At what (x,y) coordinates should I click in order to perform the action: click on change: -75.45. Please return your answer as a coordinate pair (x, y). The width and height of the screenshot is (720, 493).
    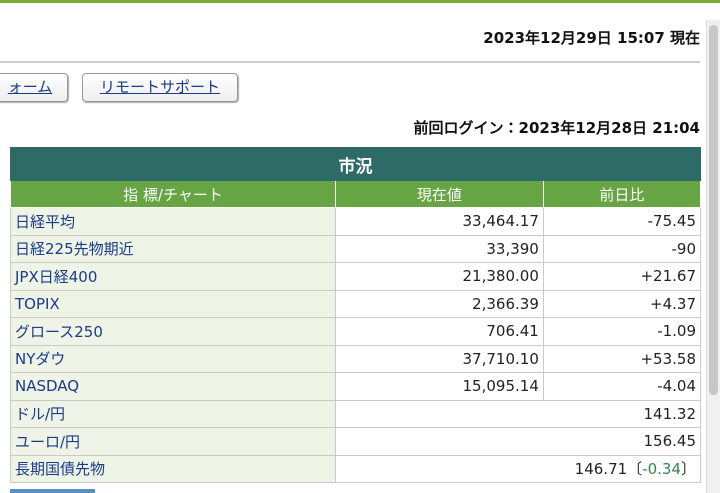
    Looking at the image, I should click on (622, 221).